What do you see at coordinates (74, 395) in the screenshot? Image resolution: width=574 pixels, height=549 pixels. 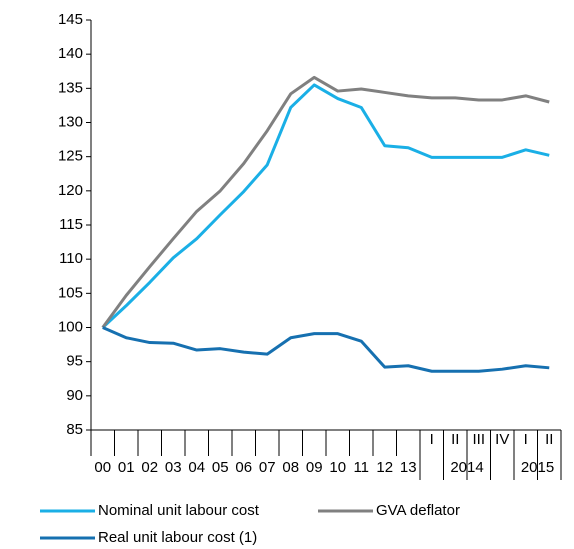 I see `y-tick-label: 90` at bounding box center [74, 395].